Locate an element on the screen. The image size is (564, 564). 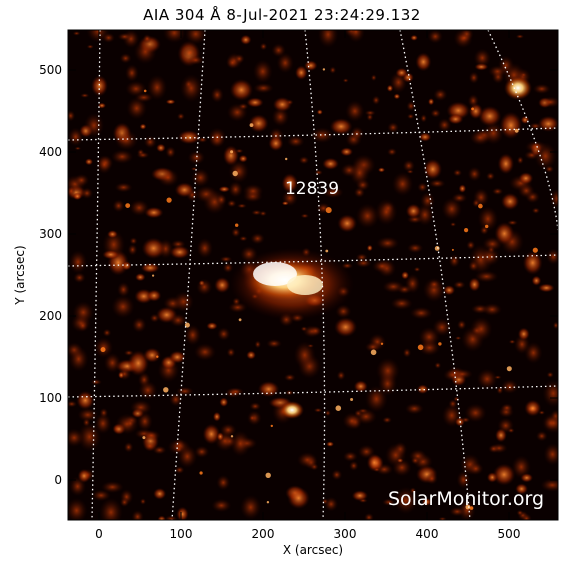
x-tick-label: 0 is located at coordinates (99, 534).